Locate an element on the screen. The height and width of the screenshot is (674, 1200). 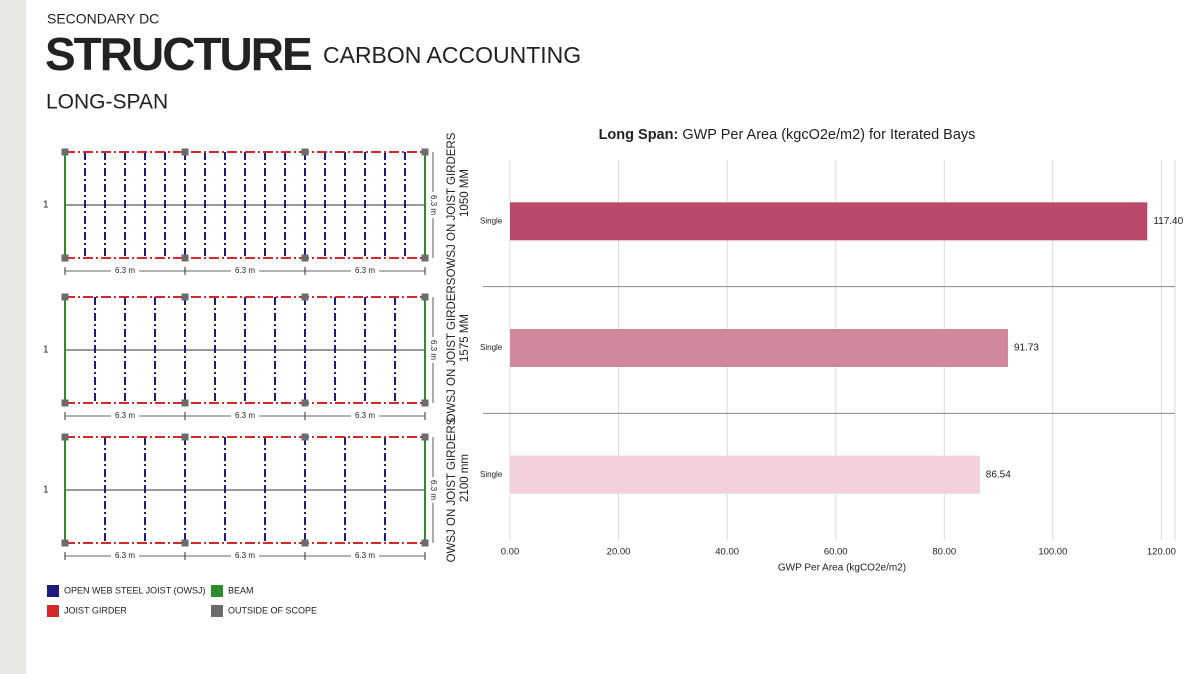
title: STRUCTURE is located at coordinates (178, 54).